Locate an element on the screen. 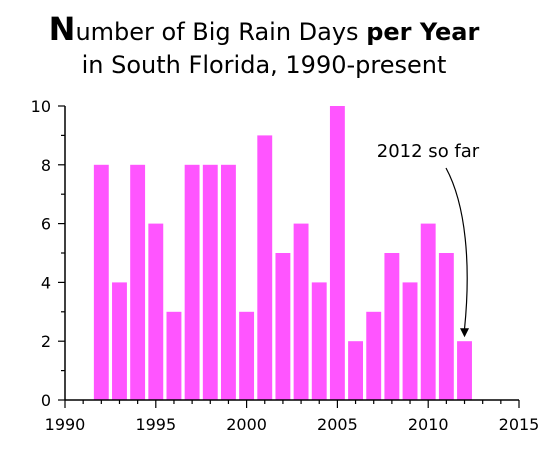 This screenshot has width=551, height=458. bar-1996 is located at coordinates (174, 355).